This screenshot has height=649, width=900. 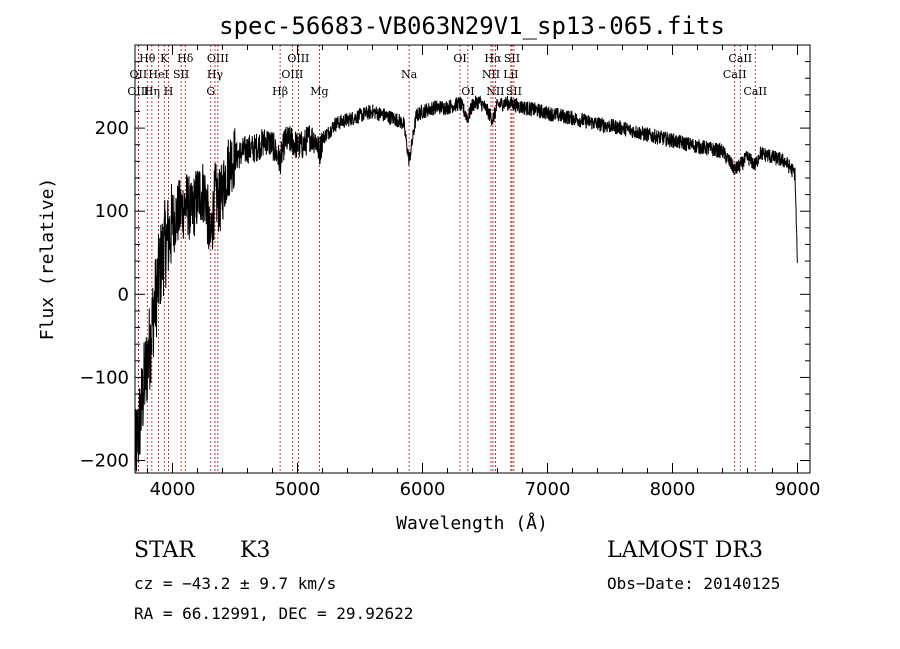 What do you see at coordinates (164, 550) in the screenshot?
I see `spectral-class: STAR` at bounding box center [164, 550].